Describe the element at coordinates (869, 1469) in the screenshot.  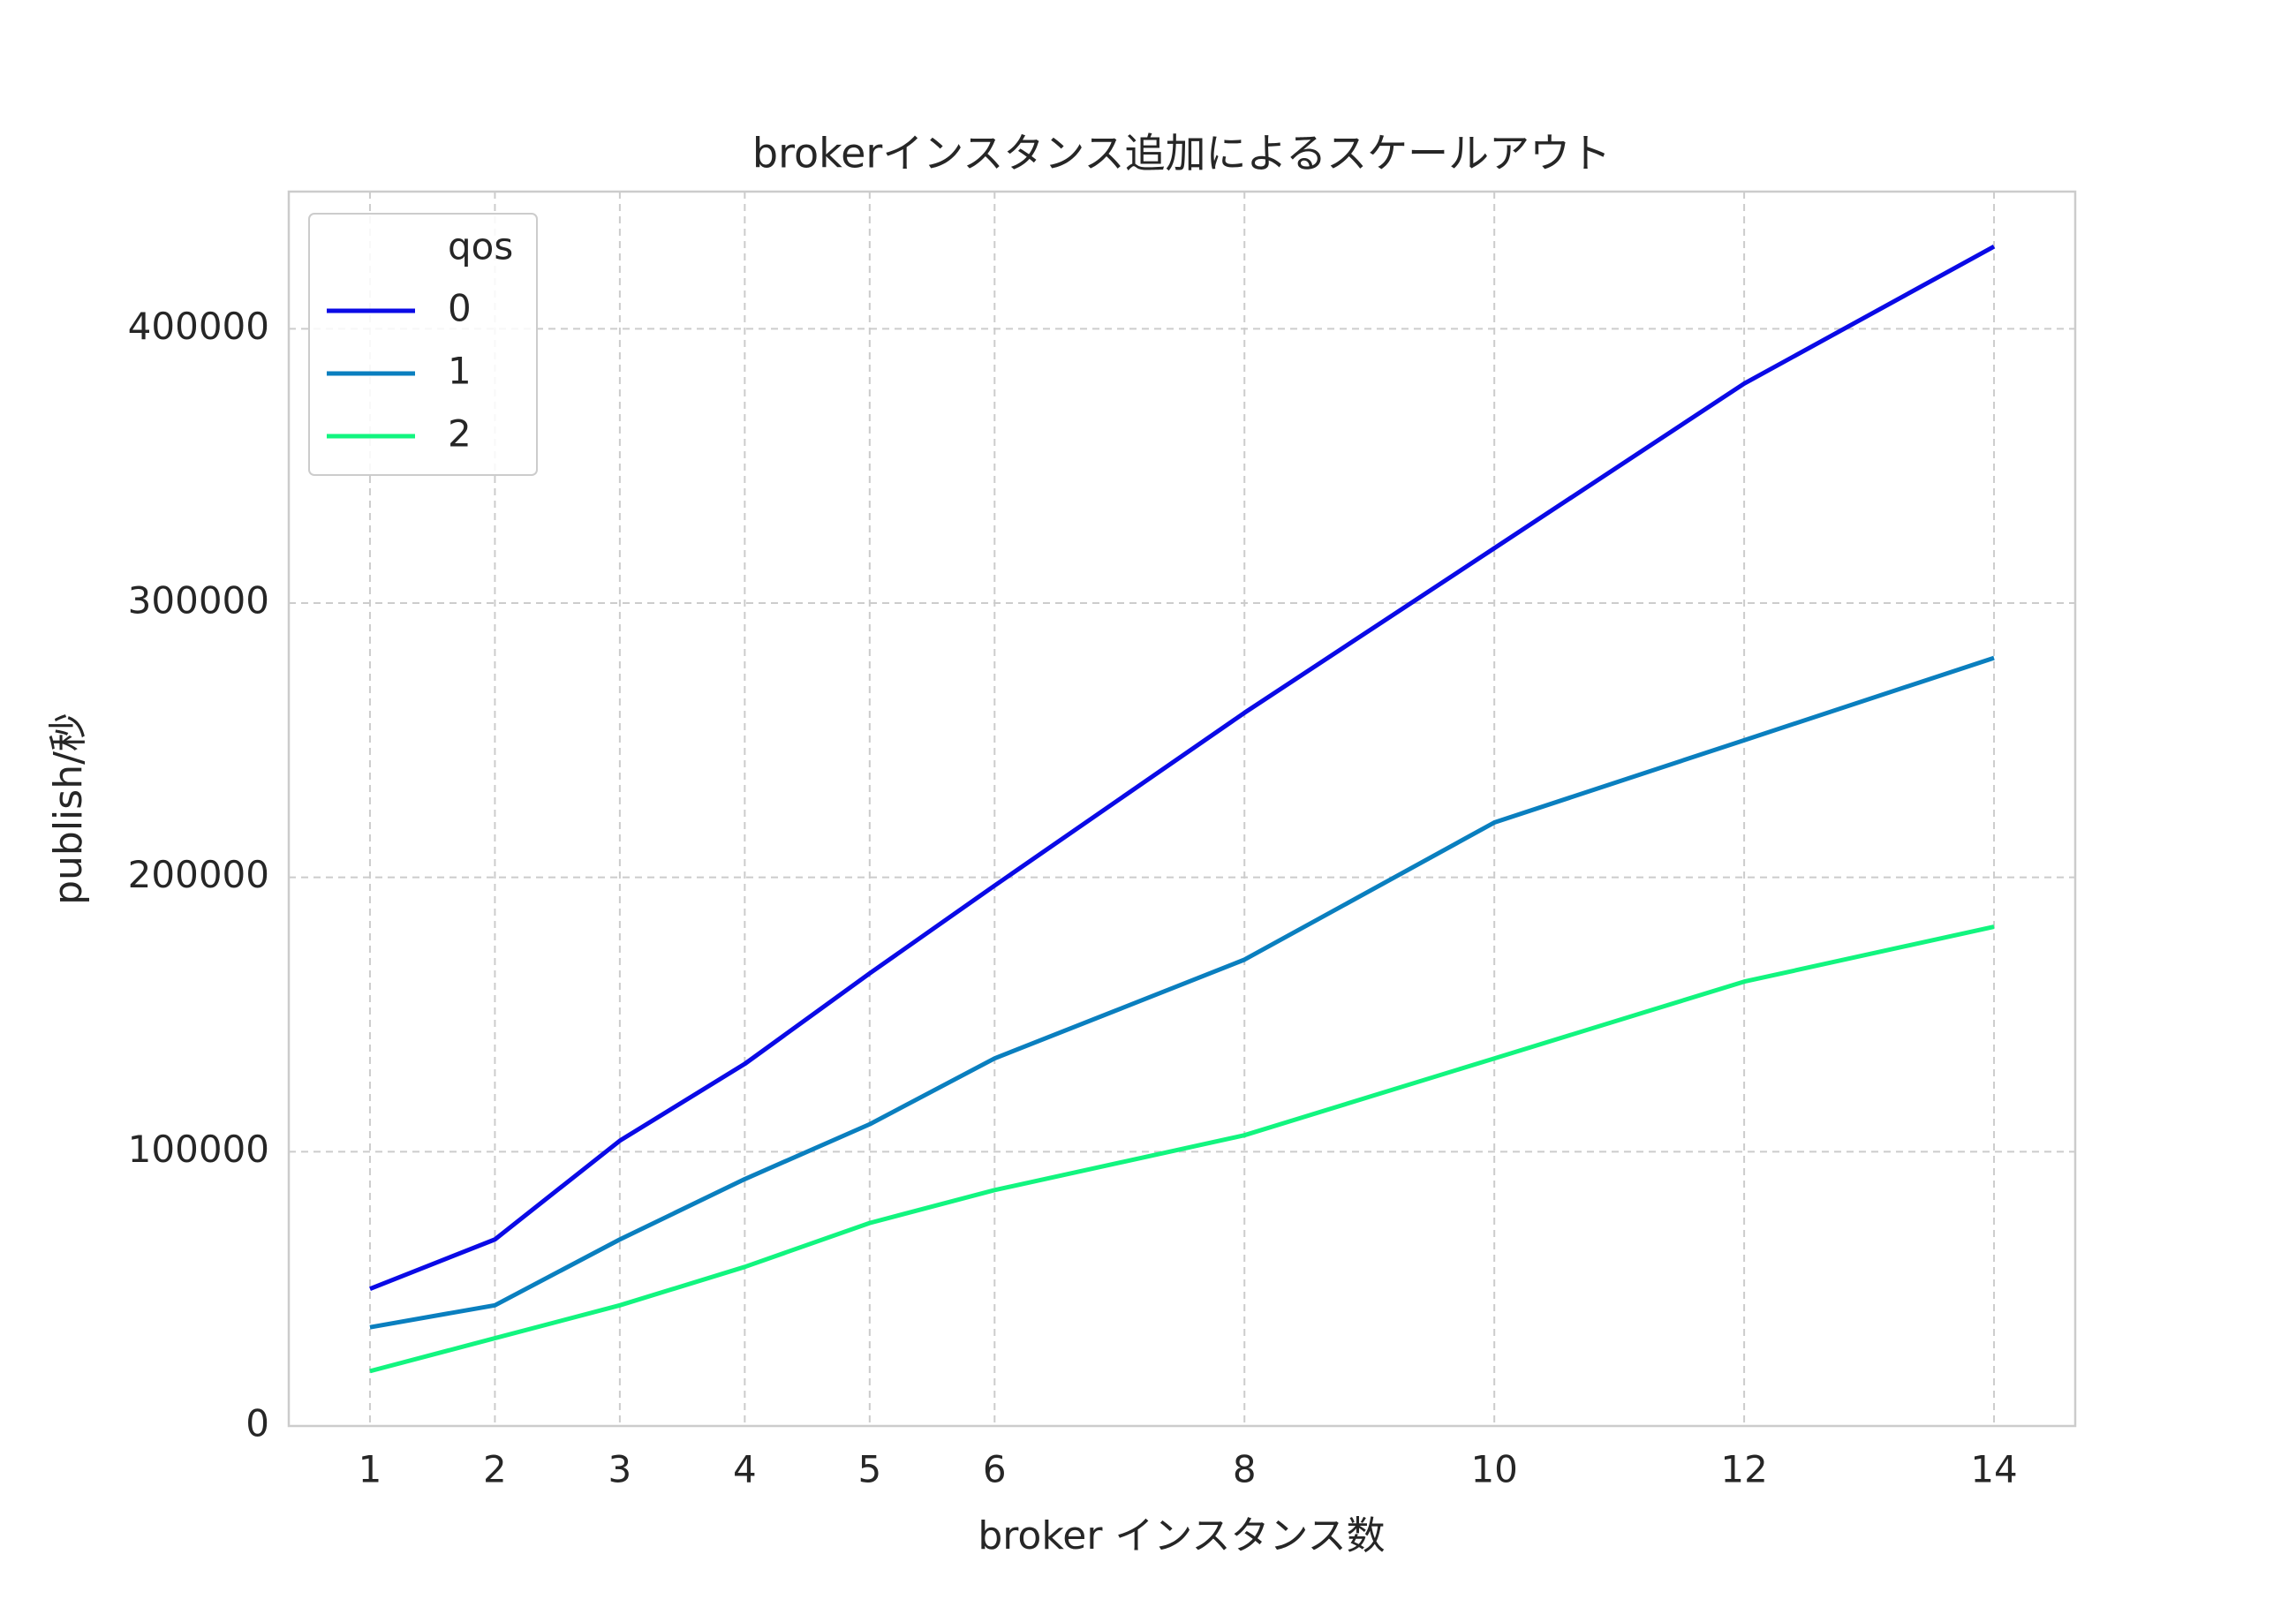
I see `x-tick-label: 5` at that location.